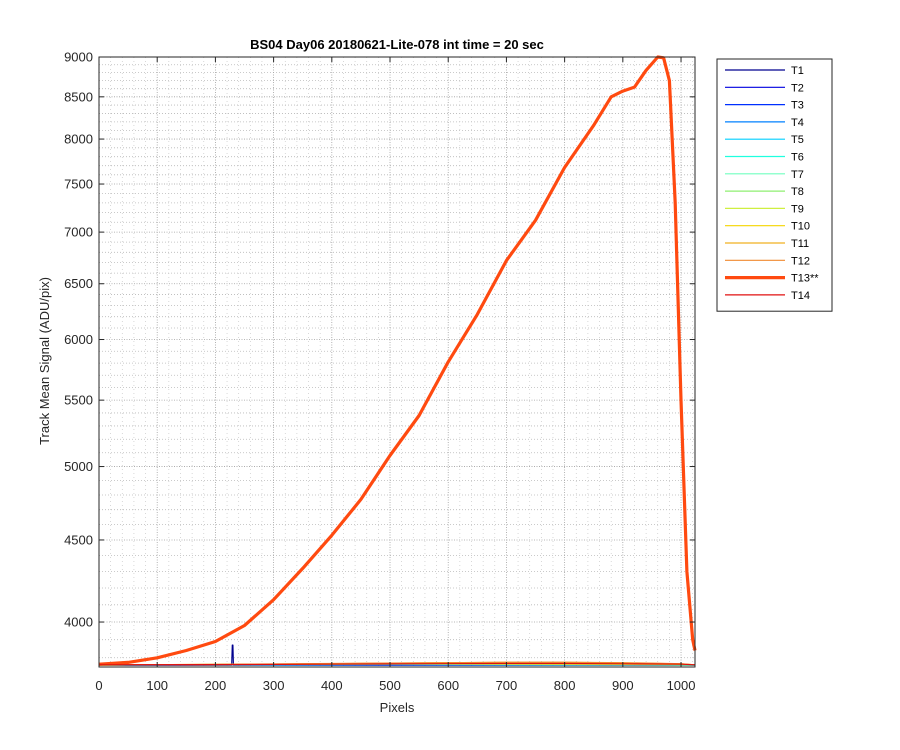  I want to click on legend-label: T7, so click(797, 175).